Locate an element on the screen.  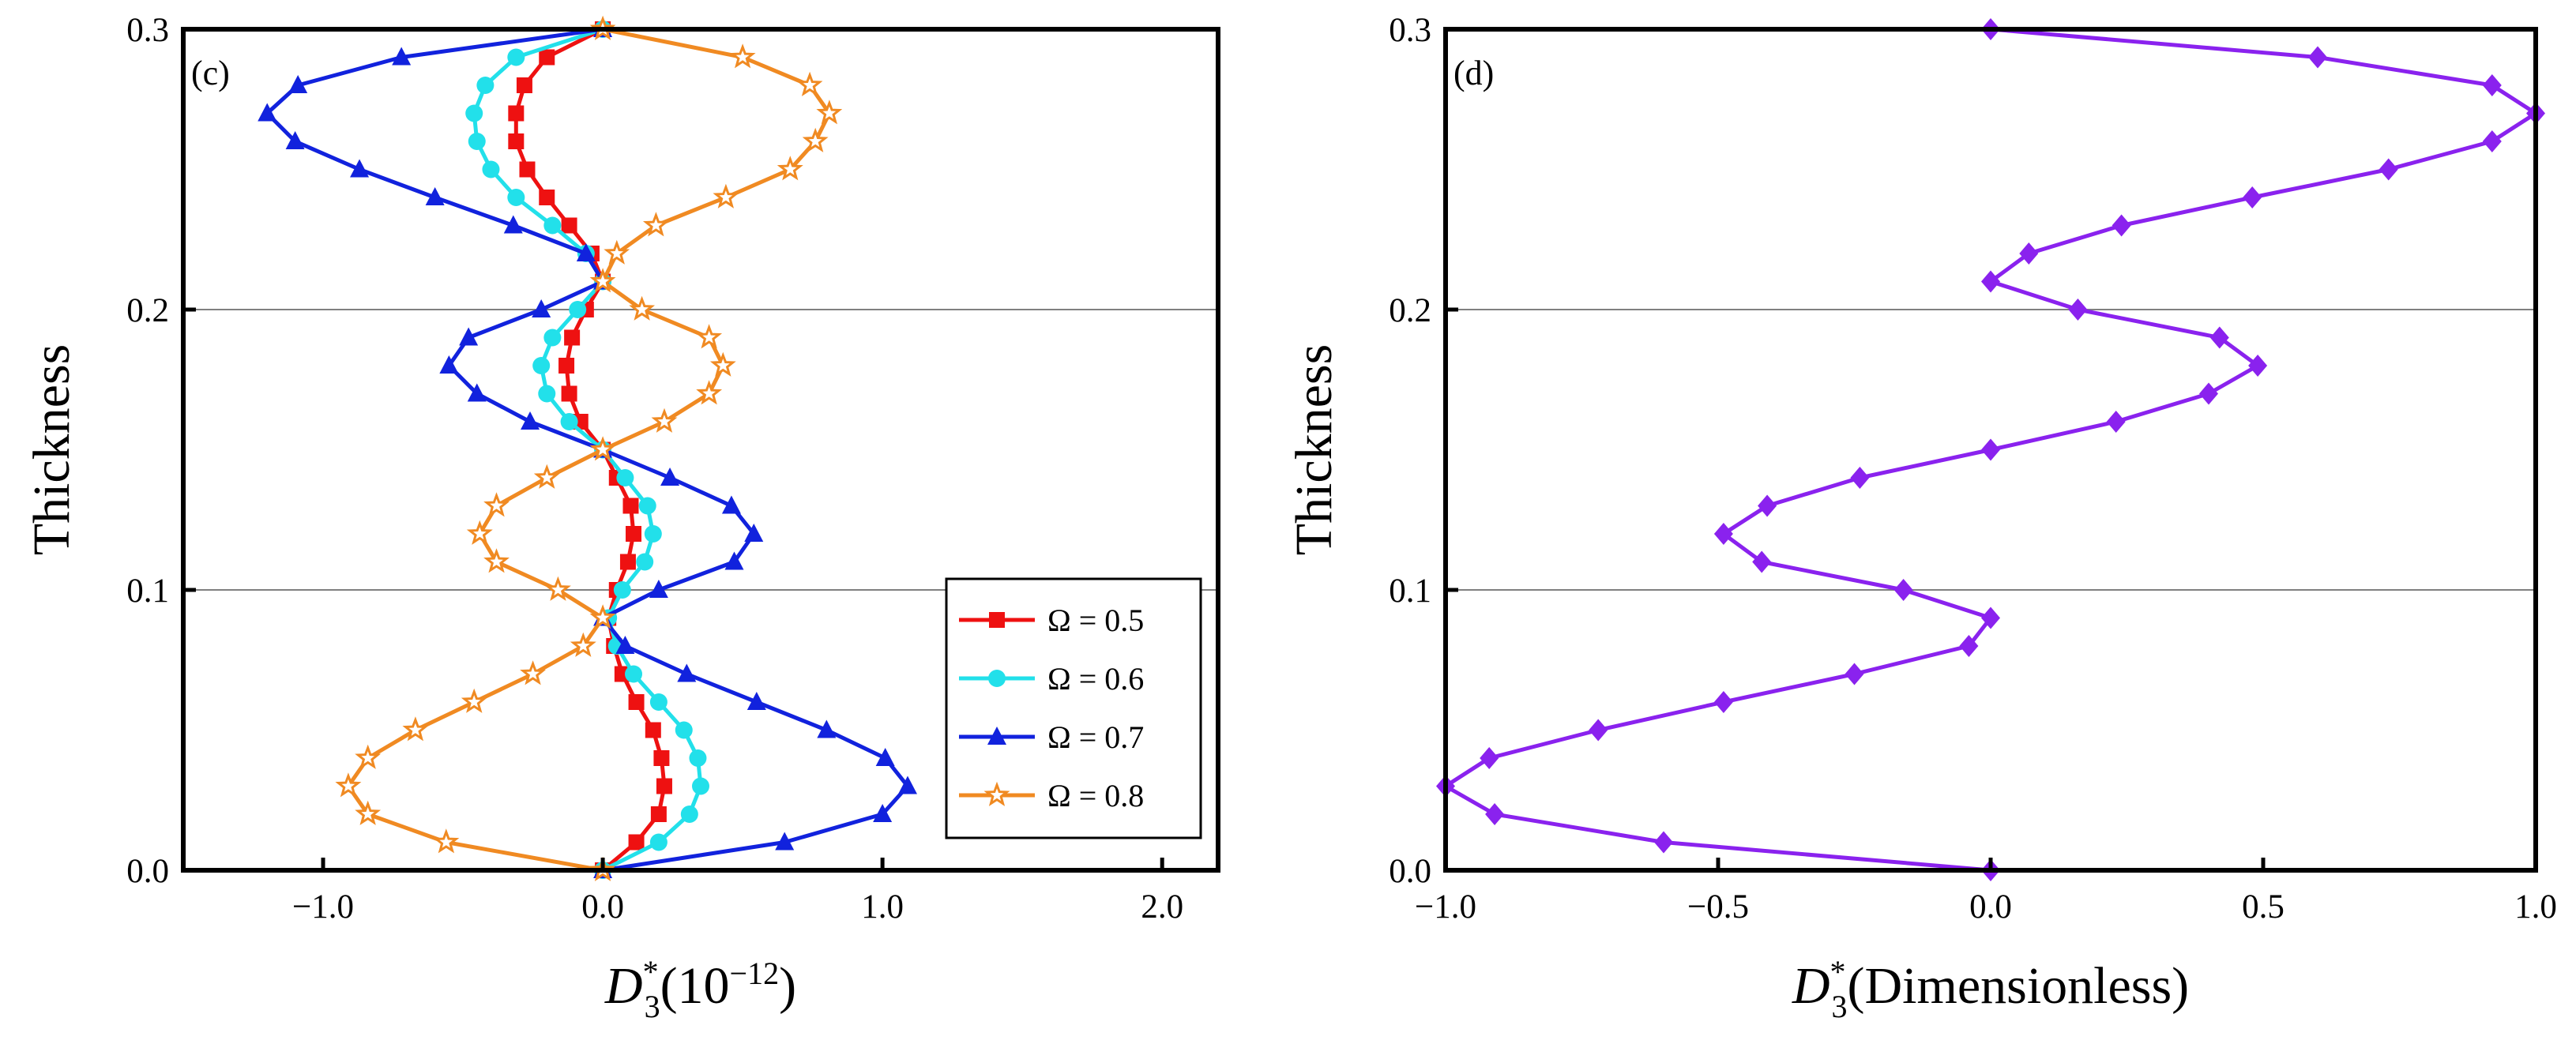
panel-d-x-tick-label: −1.0 is located at coordinates (1446, 907).